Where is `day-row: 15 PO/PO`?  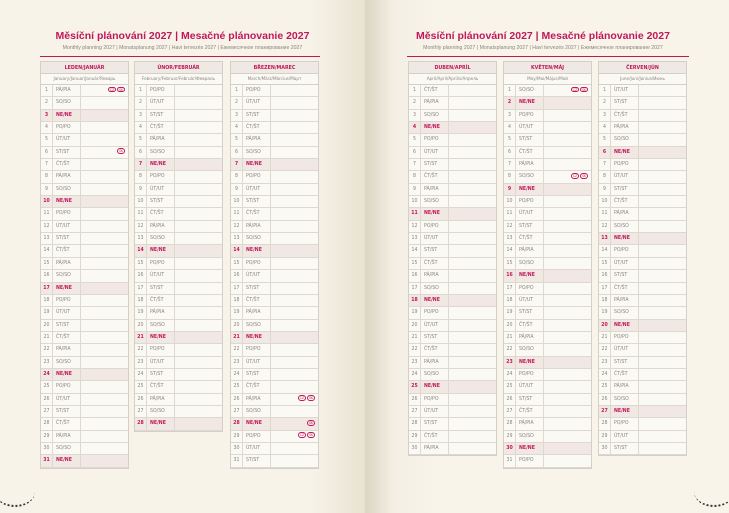
day-row: 15 PO/PO is located at coordinates (178, 264).